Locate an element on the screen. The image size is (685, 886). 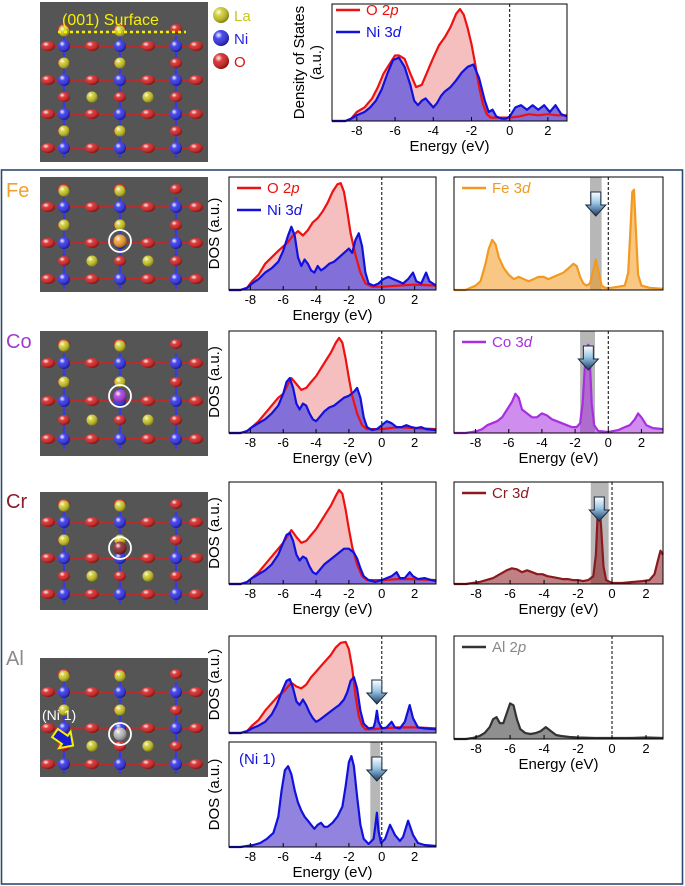
legend-label: Co 3d is located at coordinates (512, 342).